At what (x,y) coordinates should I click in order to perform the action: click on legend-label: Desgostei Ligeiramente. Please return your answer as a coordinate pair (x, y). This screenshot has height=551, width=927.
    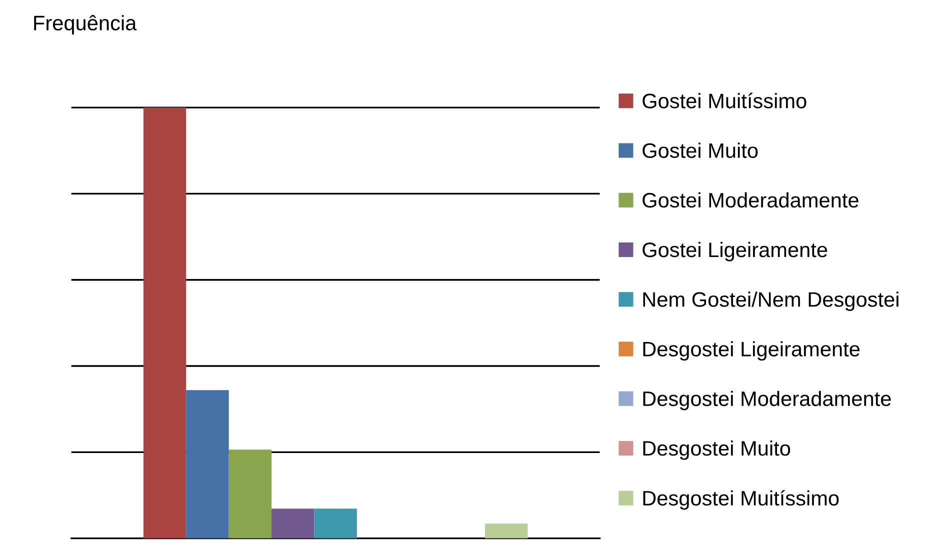
    Looking at the image, I should click on (751, 351).